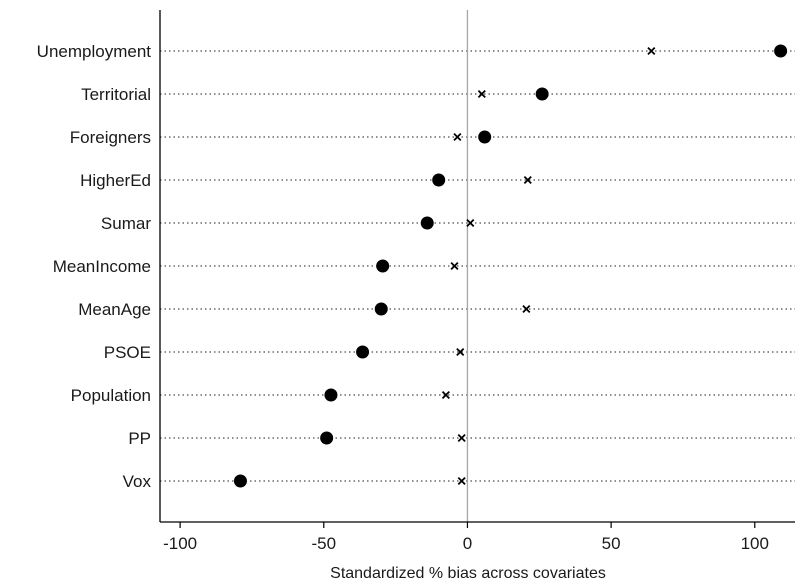  I want to click on category-label: Sumar, so click(126, 223).